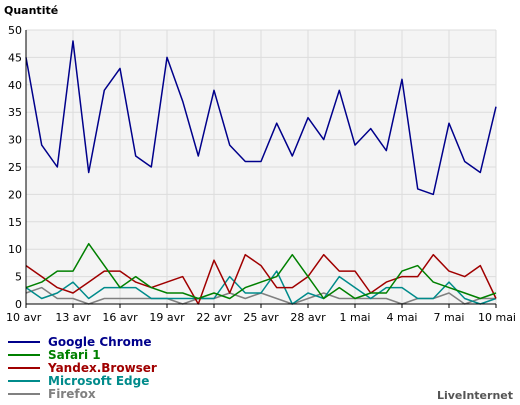 The image size is (520, 405). What do you see at coordinates (308, 317) in the screenshot?
I see `x-tick-label: 28 avr` at bounding box center [308, 317].